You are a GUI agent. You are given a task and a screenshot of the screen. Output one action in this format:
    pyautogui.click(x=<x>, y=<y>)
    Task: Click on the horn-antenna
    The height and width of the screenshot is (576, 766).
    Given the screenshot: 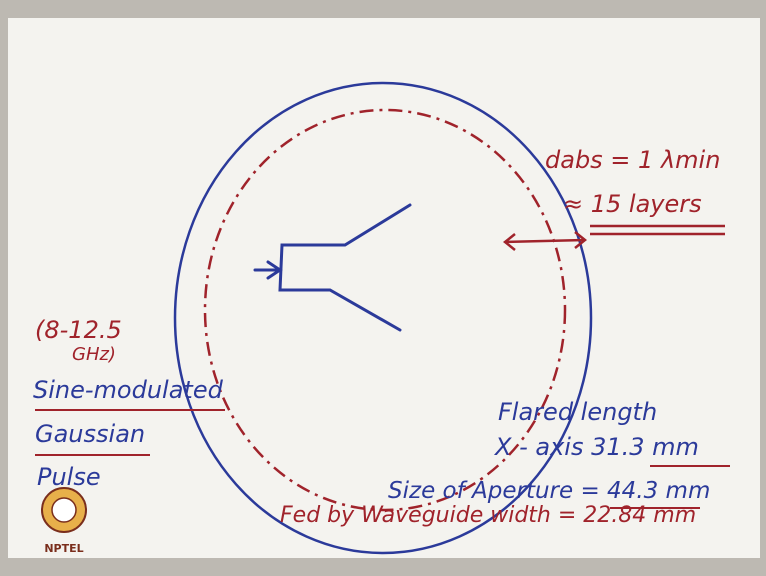 What is the action you would take?
    pyautogui.click(x=332, y=267)
    